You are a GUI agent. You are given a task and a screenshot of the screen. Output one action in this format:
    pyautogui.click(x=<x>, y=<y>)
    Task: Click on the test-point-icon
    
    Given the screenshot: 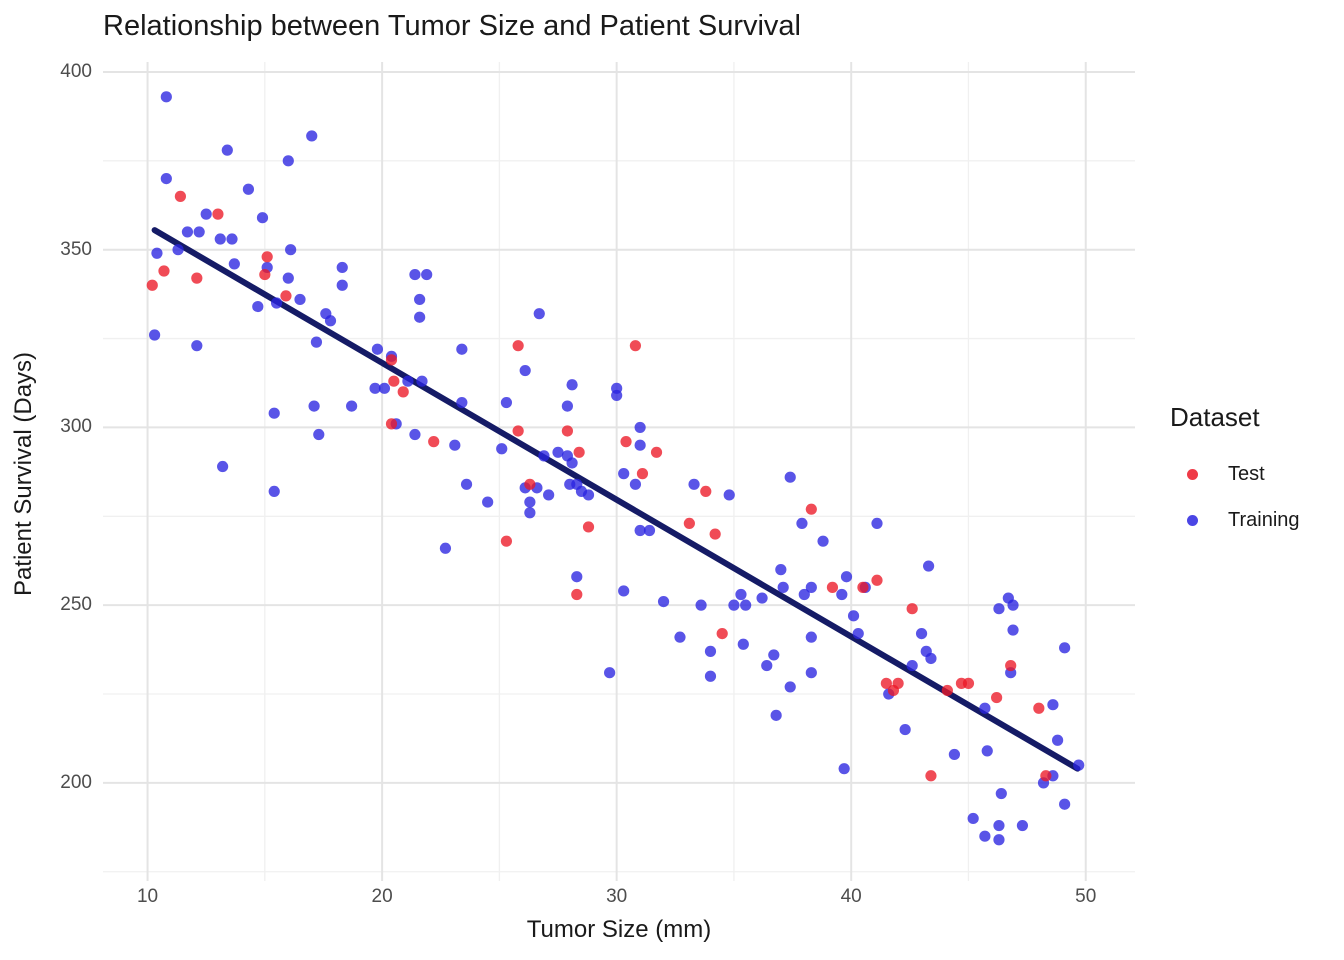 What is the action you would take?
    pyautogui.click(x=1192, y=474)
    